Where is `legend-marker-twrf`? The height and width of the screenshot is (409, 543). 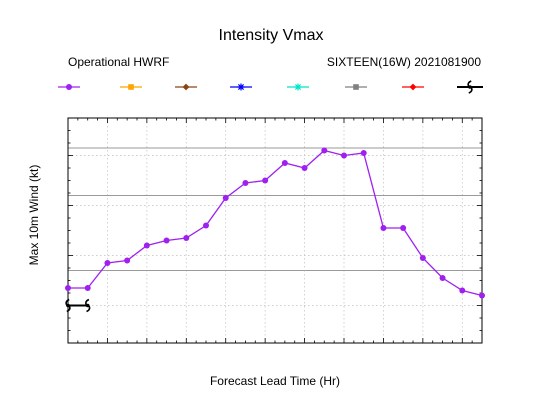 legend-marker-twrf is located at coordinates (186, 87).